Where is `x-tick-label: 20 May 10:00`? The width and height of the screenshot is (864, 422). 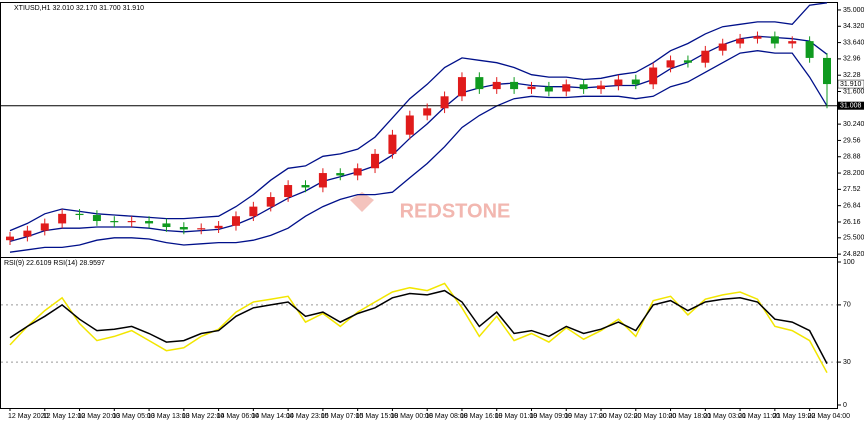
x-tick-label: 20 May 10:00 is located at coordinates (655, 416).